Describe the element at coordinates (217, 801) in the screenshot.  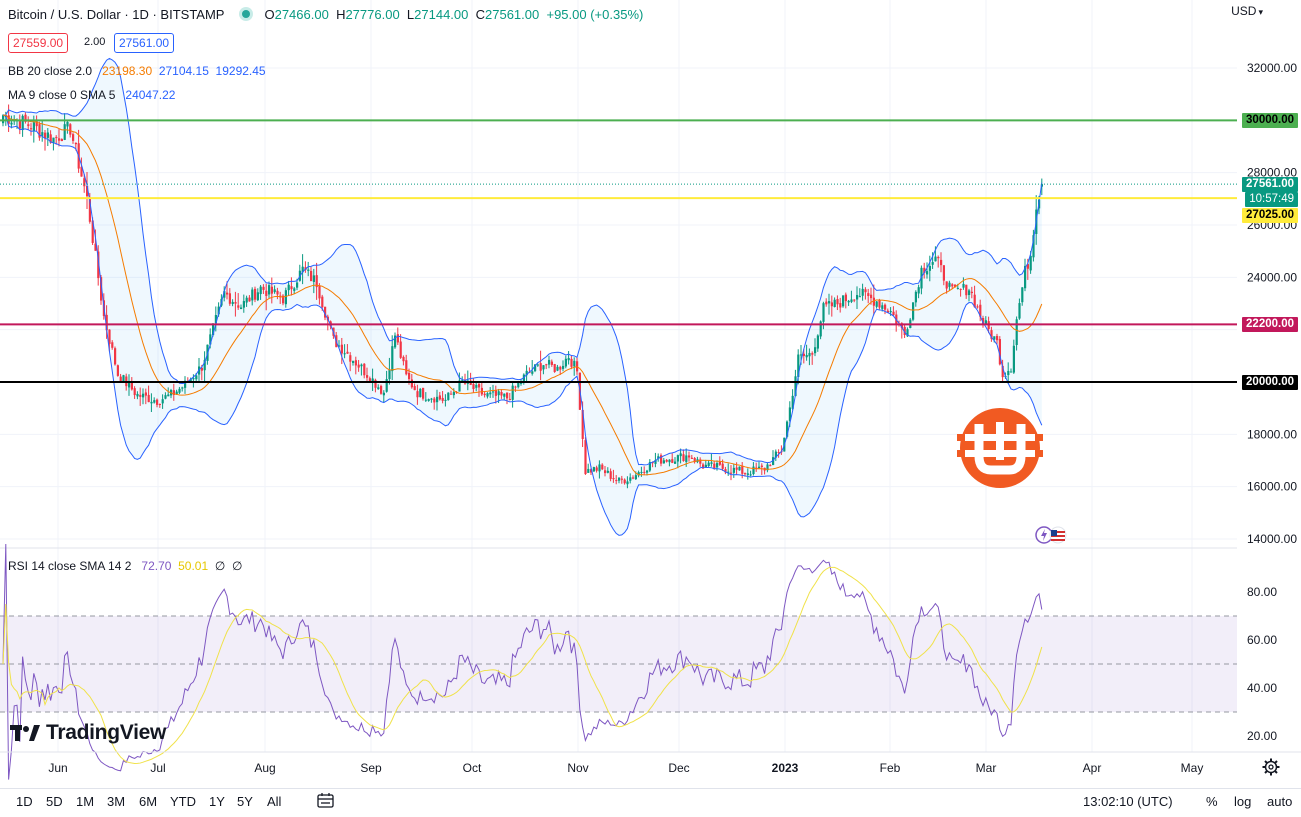
I see `range-1y-button: 1Y` at that location.